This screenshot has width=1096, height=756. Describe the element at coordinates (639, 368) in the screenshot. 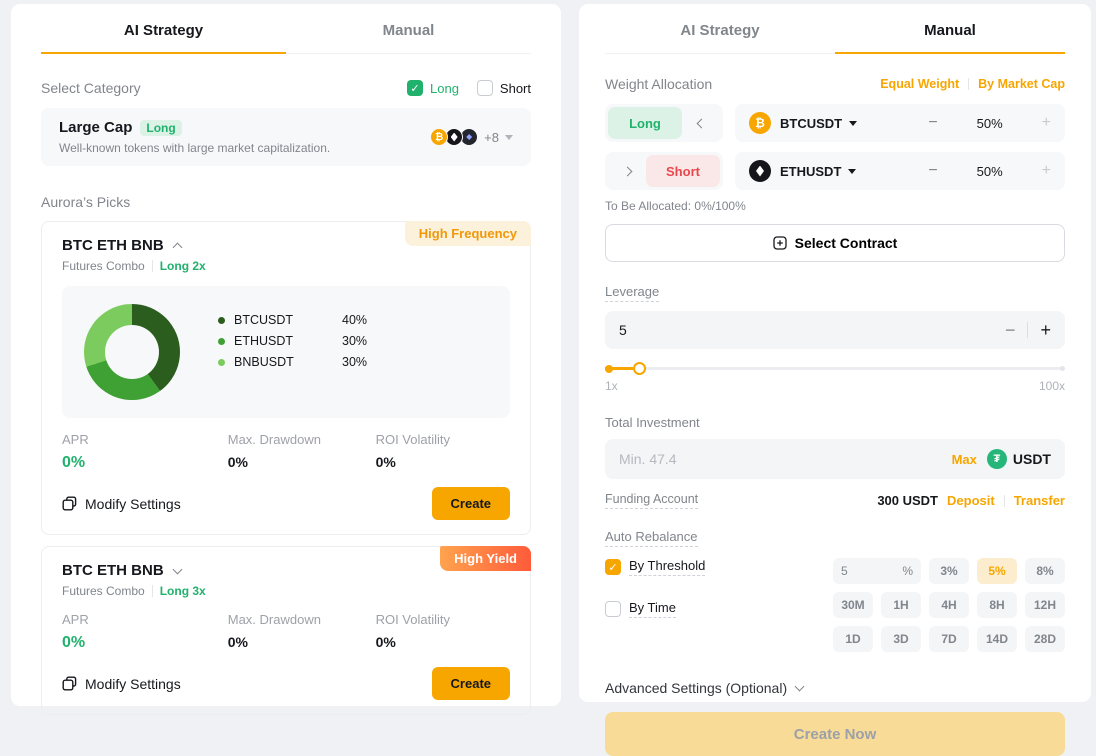

I see `slider-handle` at that location.